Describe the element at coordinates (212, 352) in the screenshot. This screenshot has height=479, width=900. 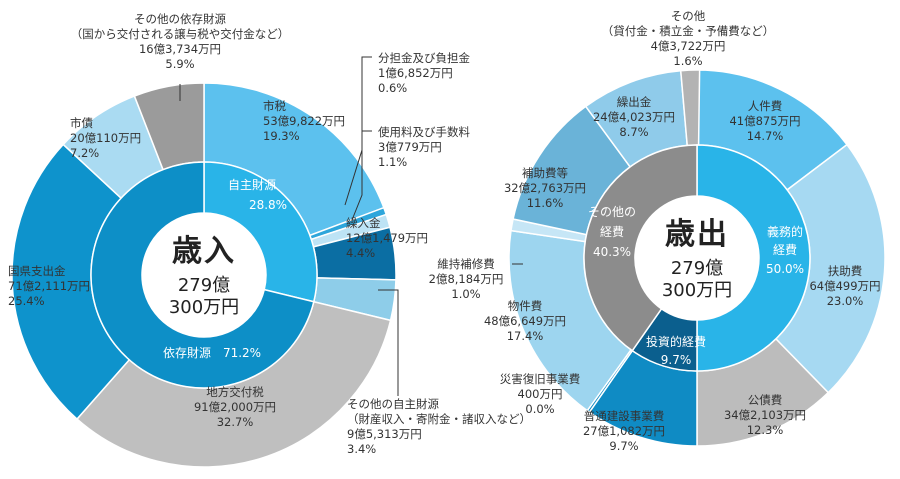
I see `inner-label-1: 依存財源 71.2%` at that location.